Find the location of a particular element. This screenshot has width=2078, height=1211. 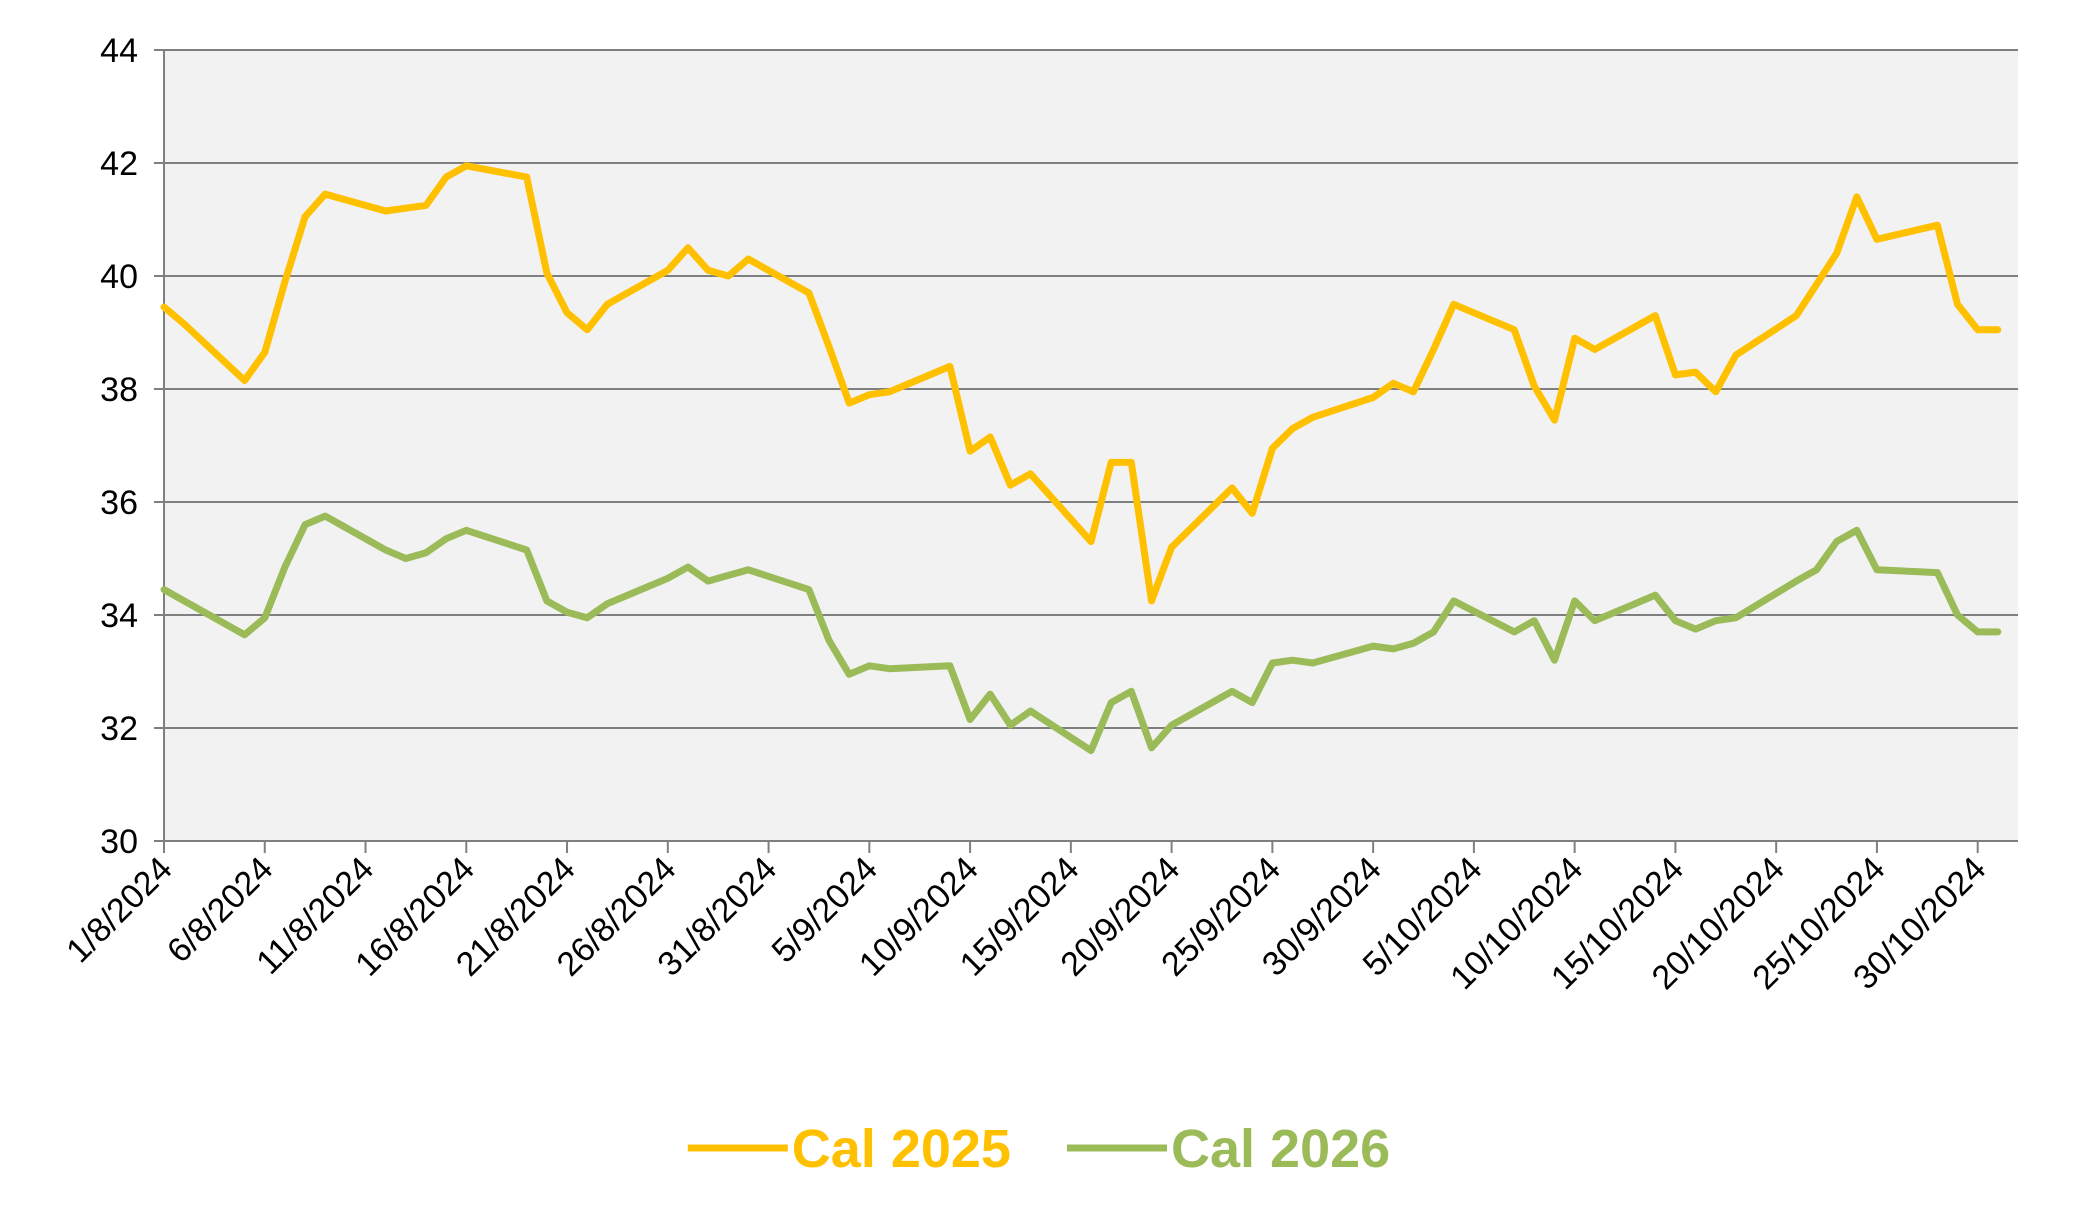

y-tick-label: 40 is located at coordinates (119, 277).